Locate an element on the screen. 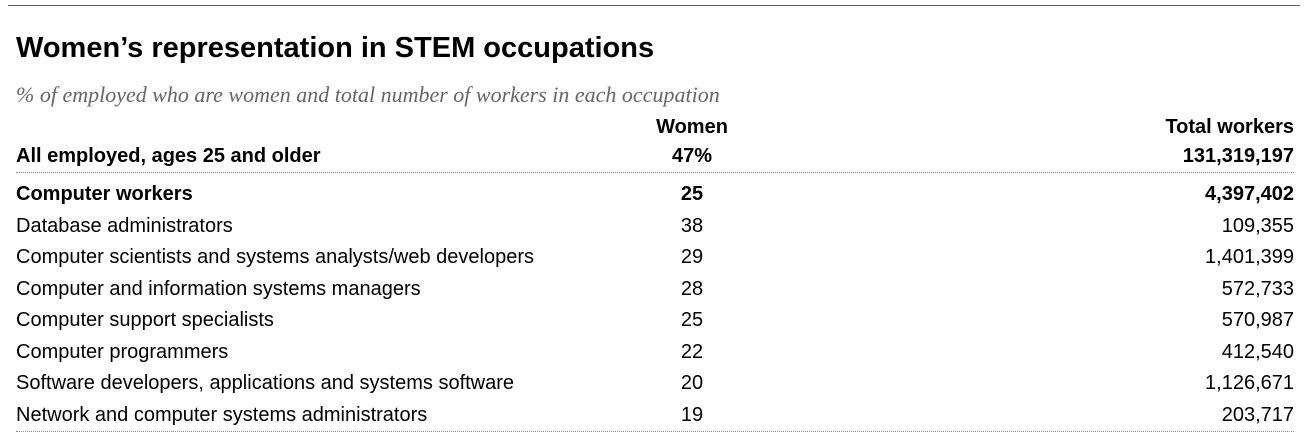 Image resolution: width=1308 pixels, height=432 pixels. row-women-value: 29 is located at coordinates (692, 258).